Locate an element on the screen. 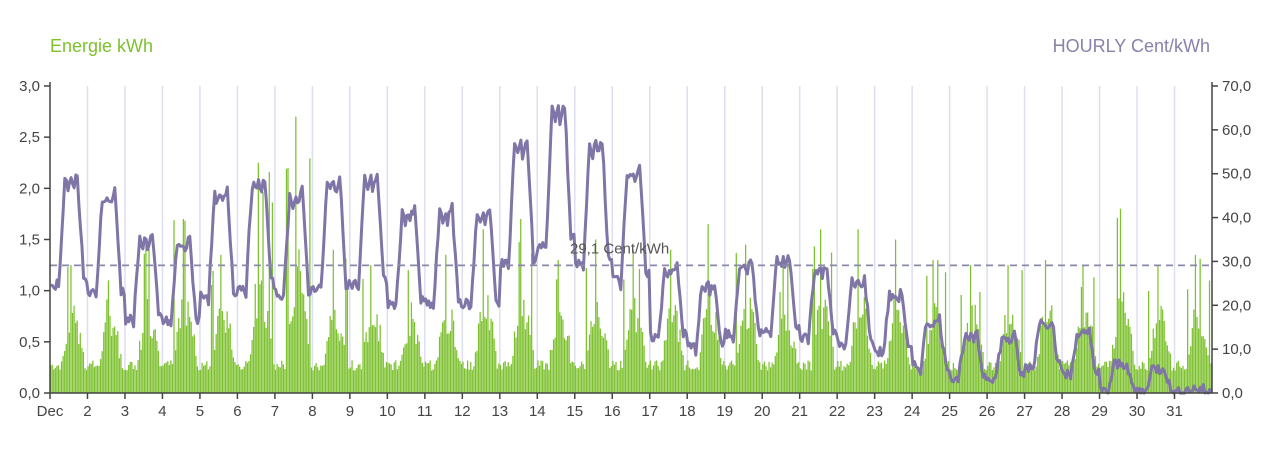 This screenshot has height=460, width=1280. right-axis-title: HOURLY Cent/kWh is located at coordinates (1131, 46).